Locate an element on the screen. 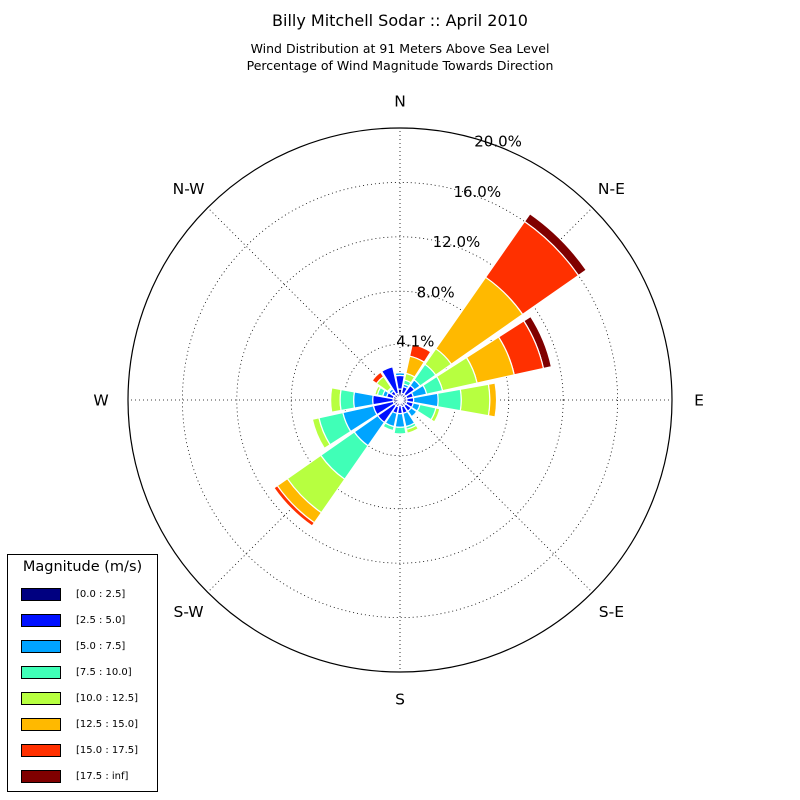 This screenshot has width=800, height=800. legend-item: [5.0 : 7.5] is located at coordinates (82, 648).